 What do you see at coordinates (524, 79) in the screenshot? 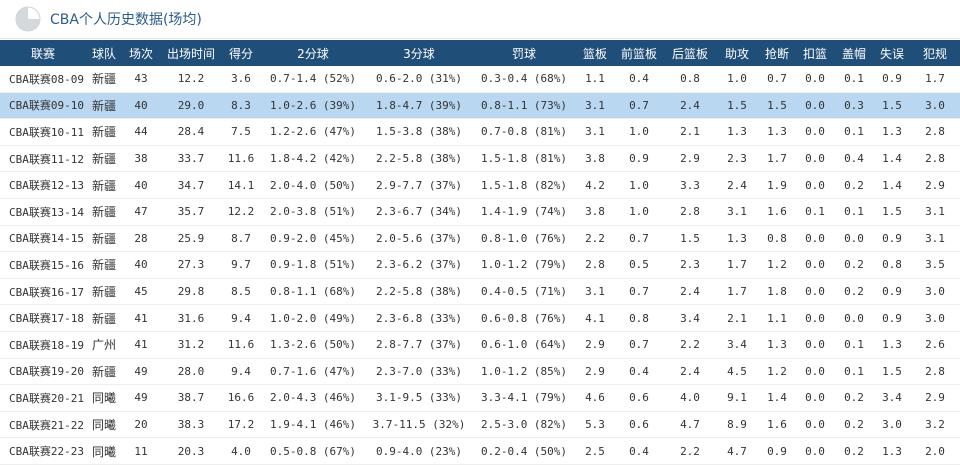
I see `table-cell: 0.3-0.4 (68%)` at bounding box center [524, 79].